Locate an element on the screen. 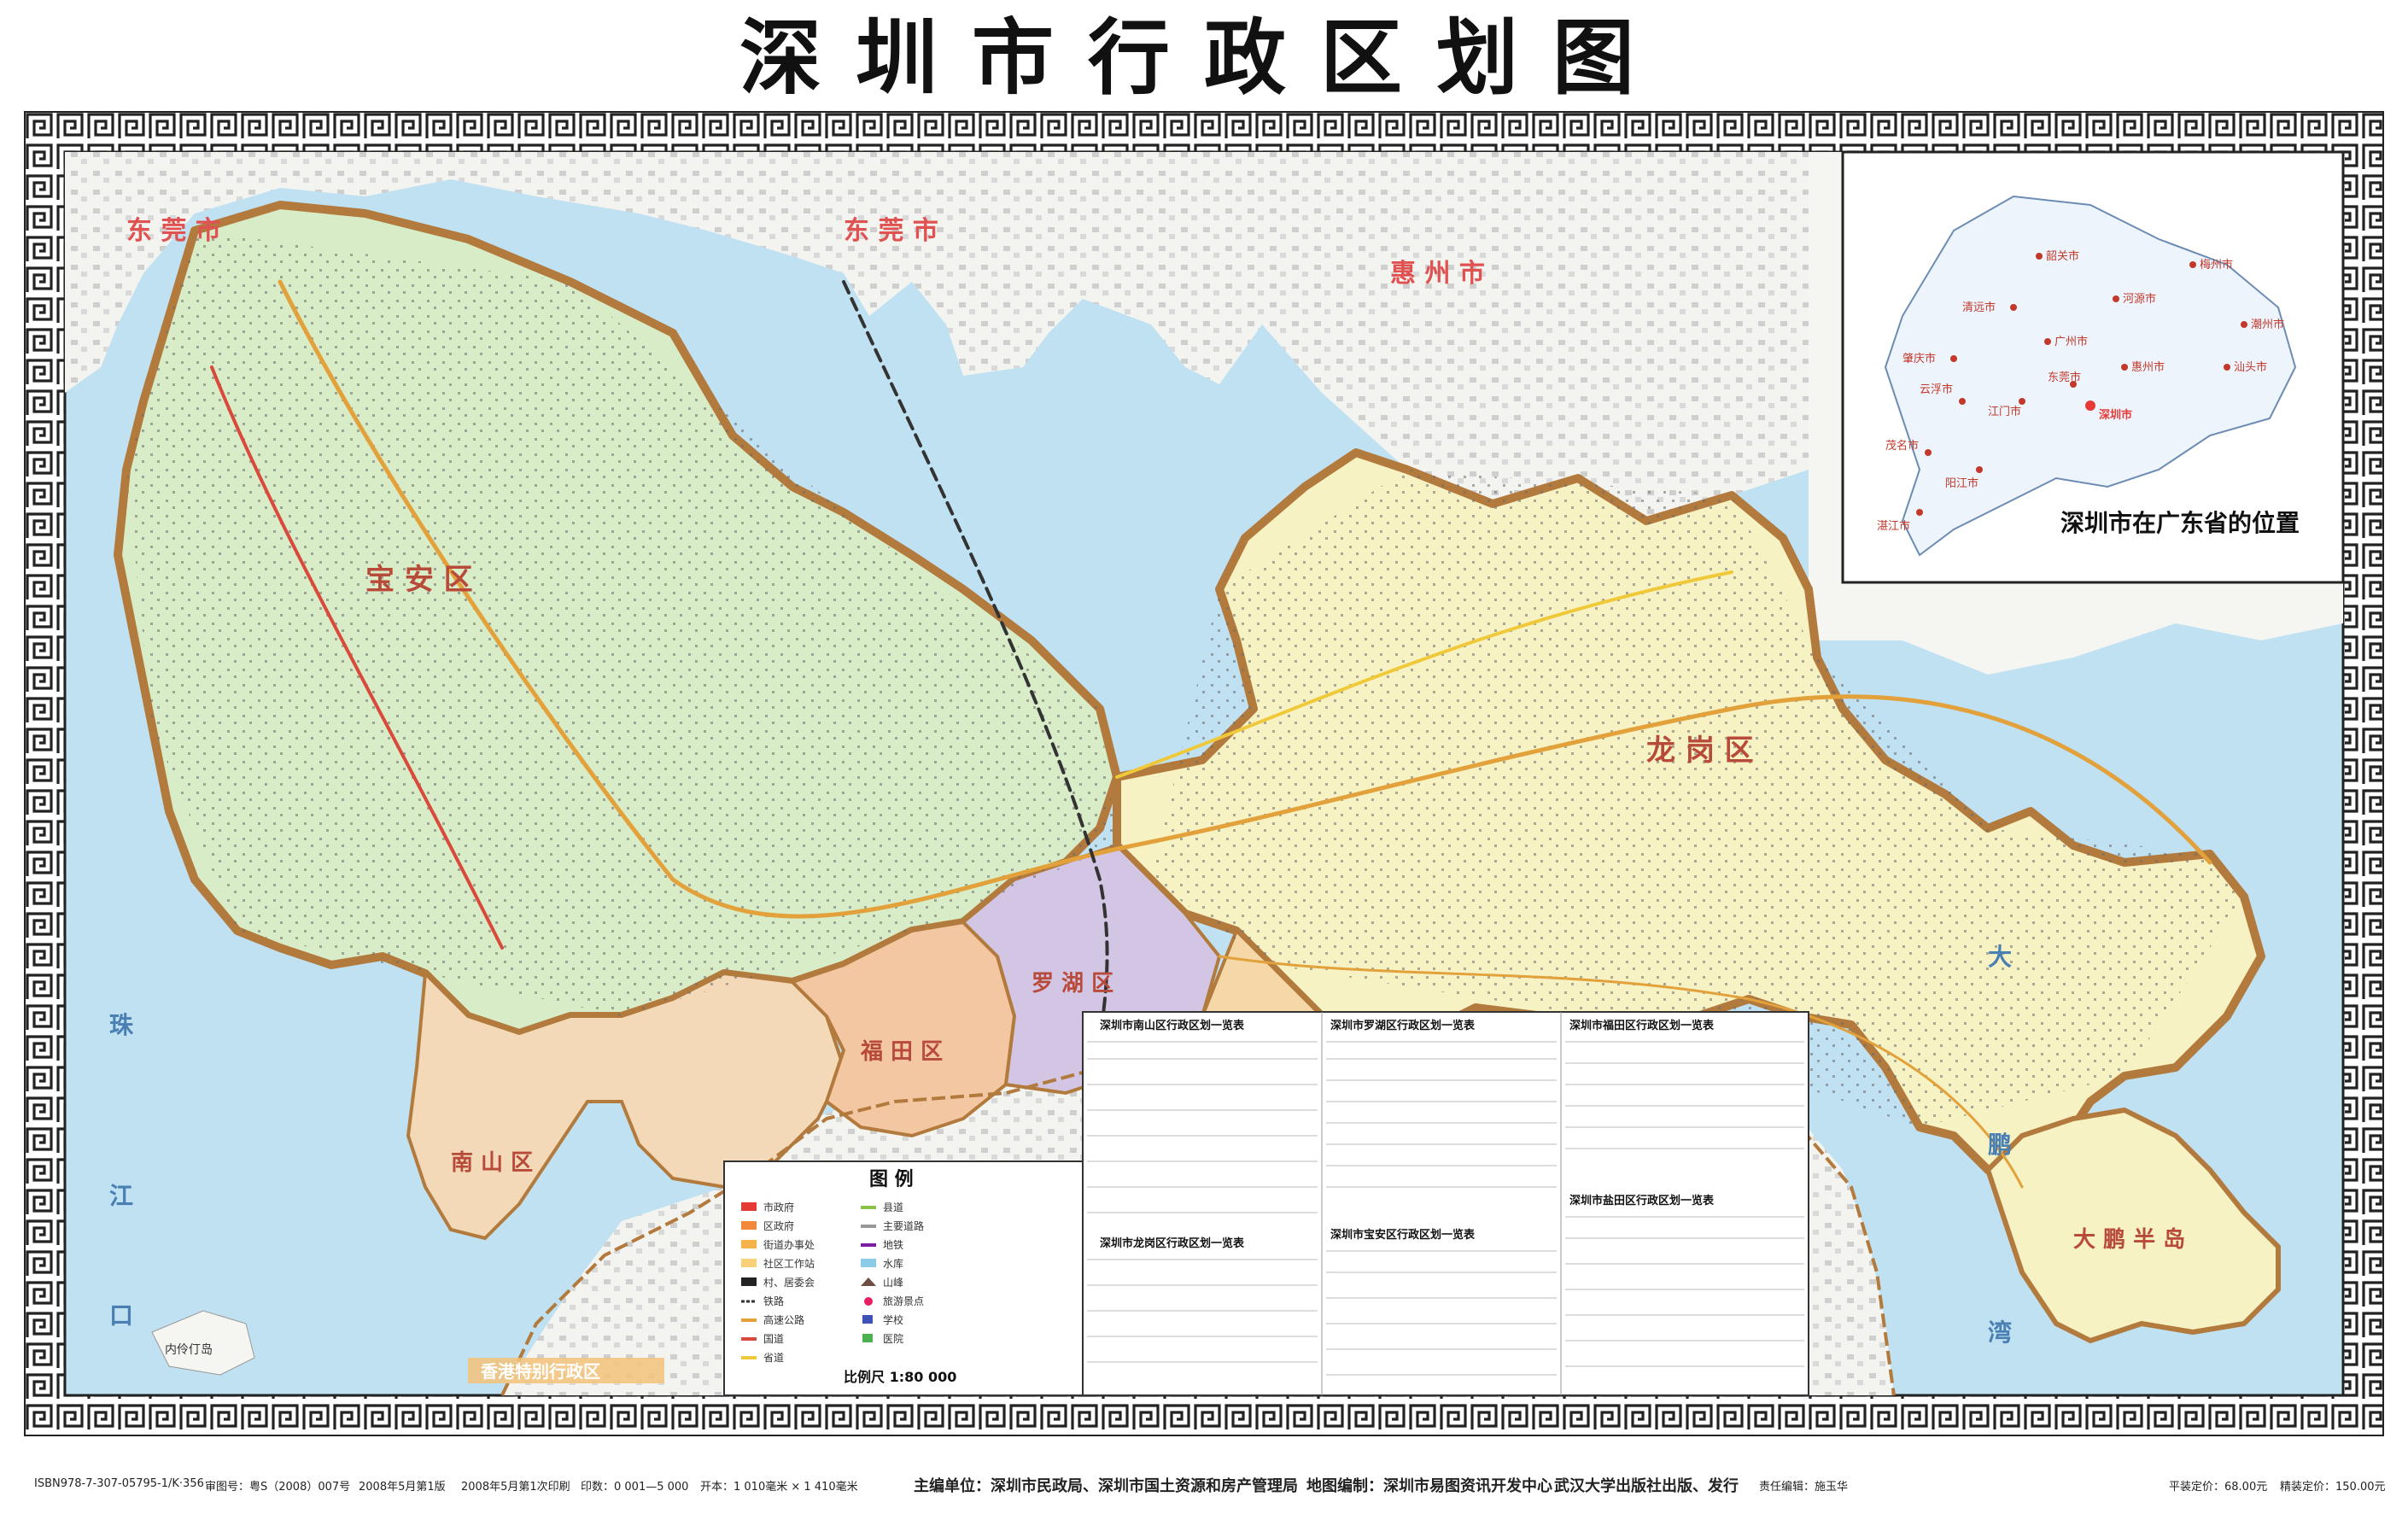 Image resolution: width=2408 pixels, height=1520 pixels. label-nanshan: 南 山 区 is located at coordinates (492, 1163).